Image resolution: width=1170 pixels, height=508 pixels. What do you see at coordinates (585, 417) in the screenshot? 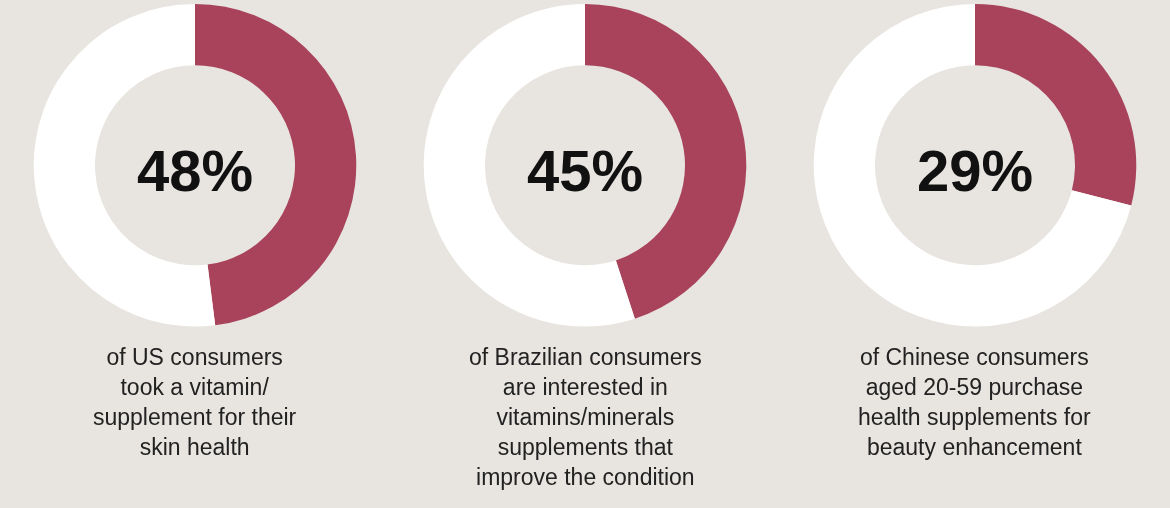
I see `text: of Brazilian consumers are interested in vitamins/minerals supplements that improve the condition` at bounding box center [585, 417].